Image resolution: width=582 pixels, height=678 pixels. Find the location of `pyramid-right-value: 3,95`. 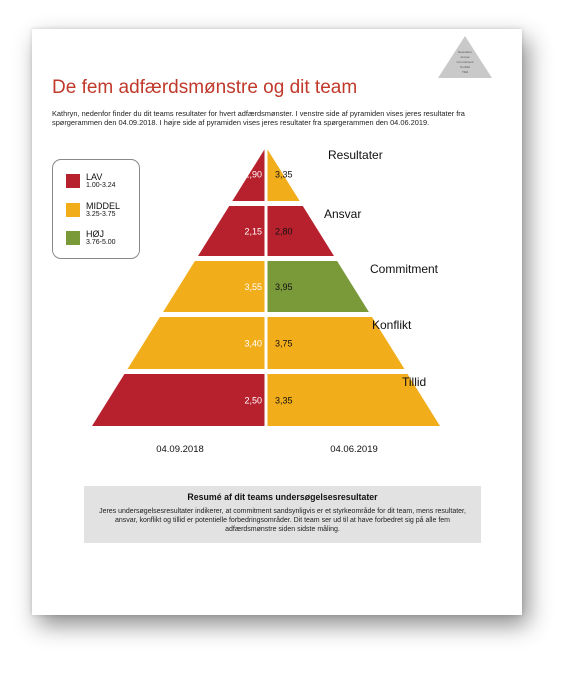

pyramid-right-value: 3,95 is located at coordinates (284, 287).